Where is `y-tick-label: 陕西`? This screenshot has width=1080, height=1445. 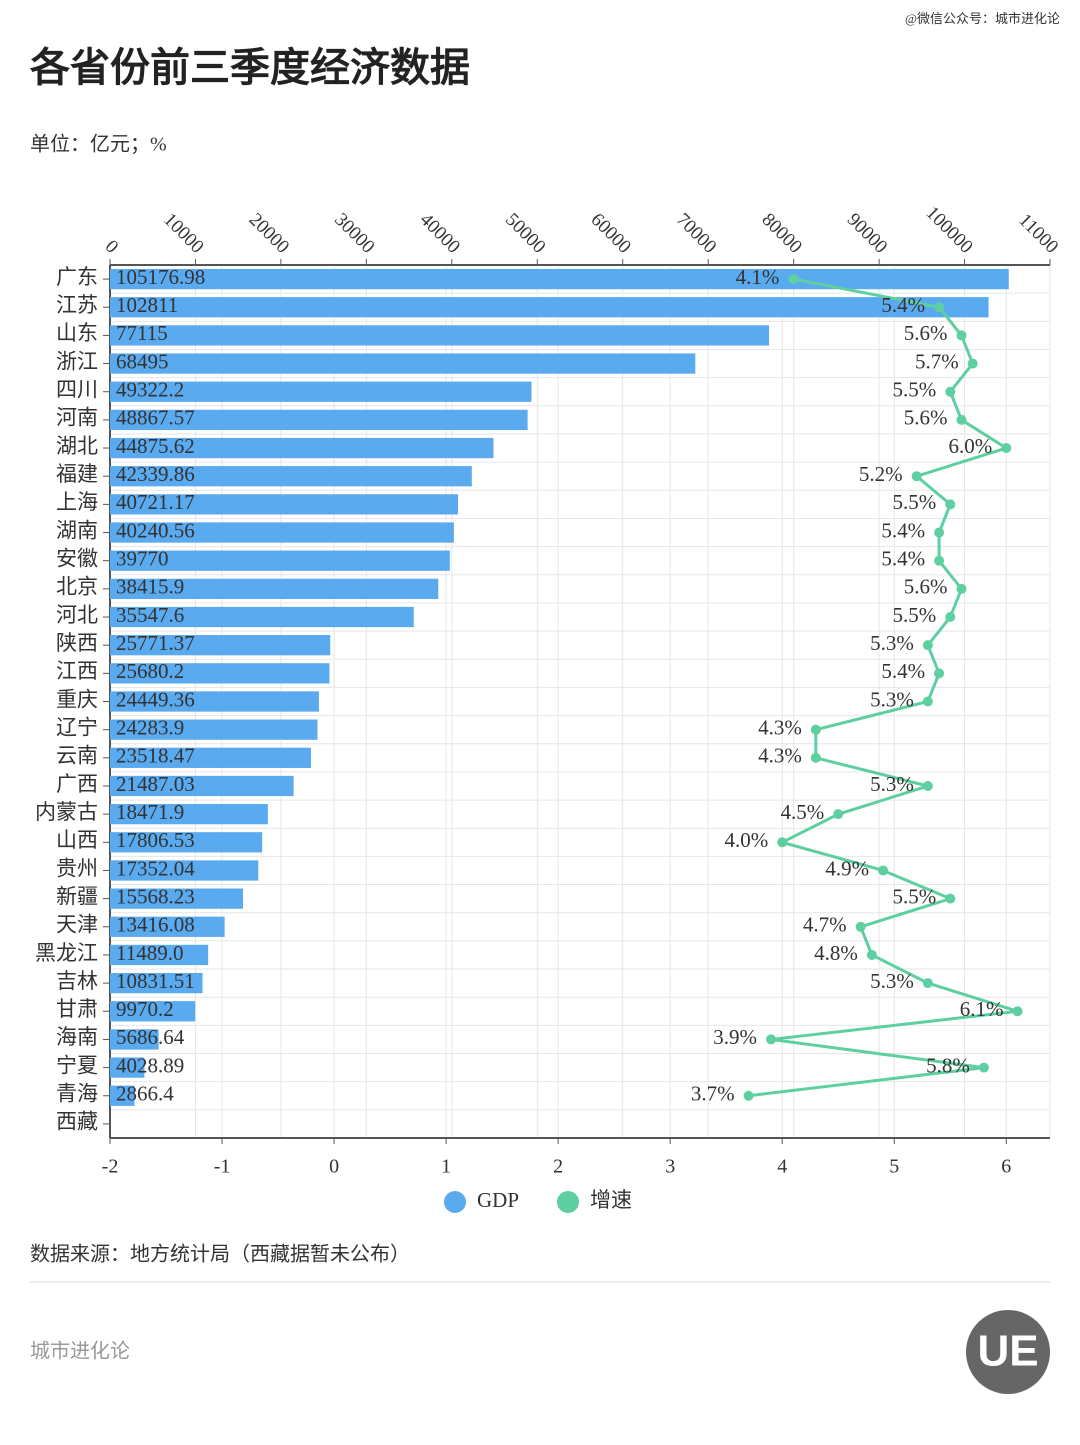
y-tick-label: 陕西 is located at coordinates (77, 643).